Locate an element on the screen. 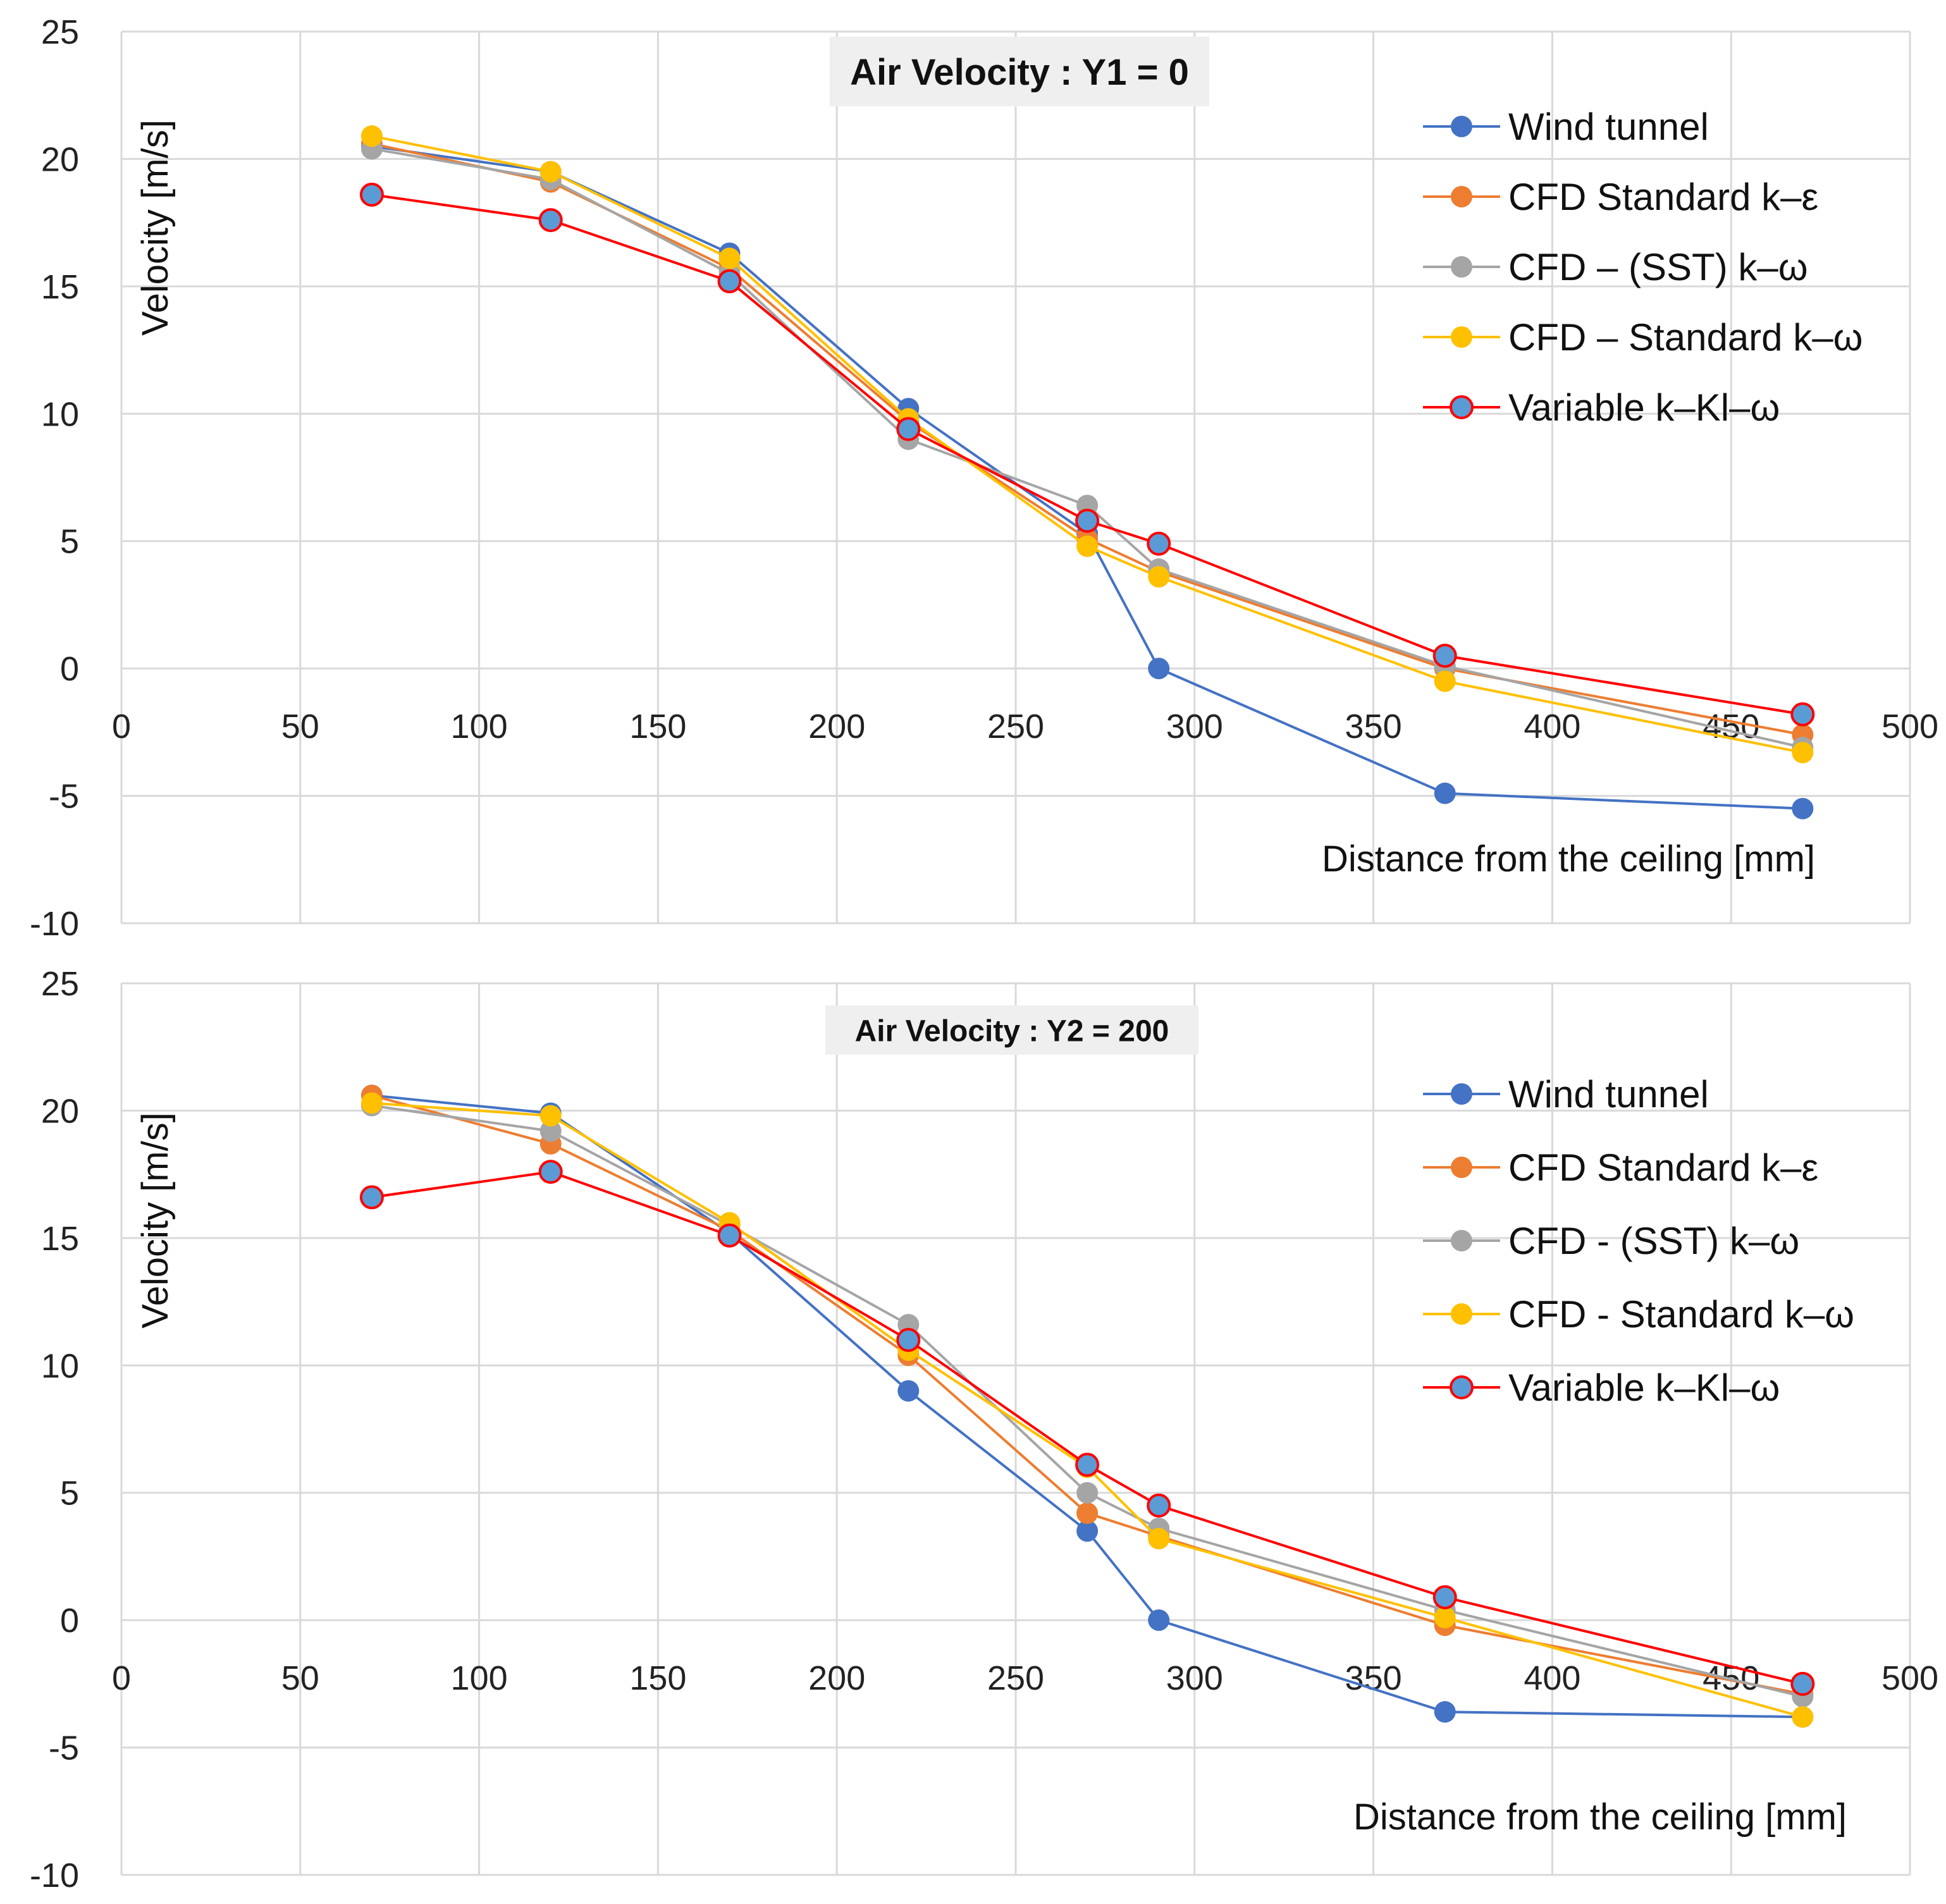 This screenshot has height=1904, width=1946. chart1-ytick-label: -10 is located at coordinates (55, 924).